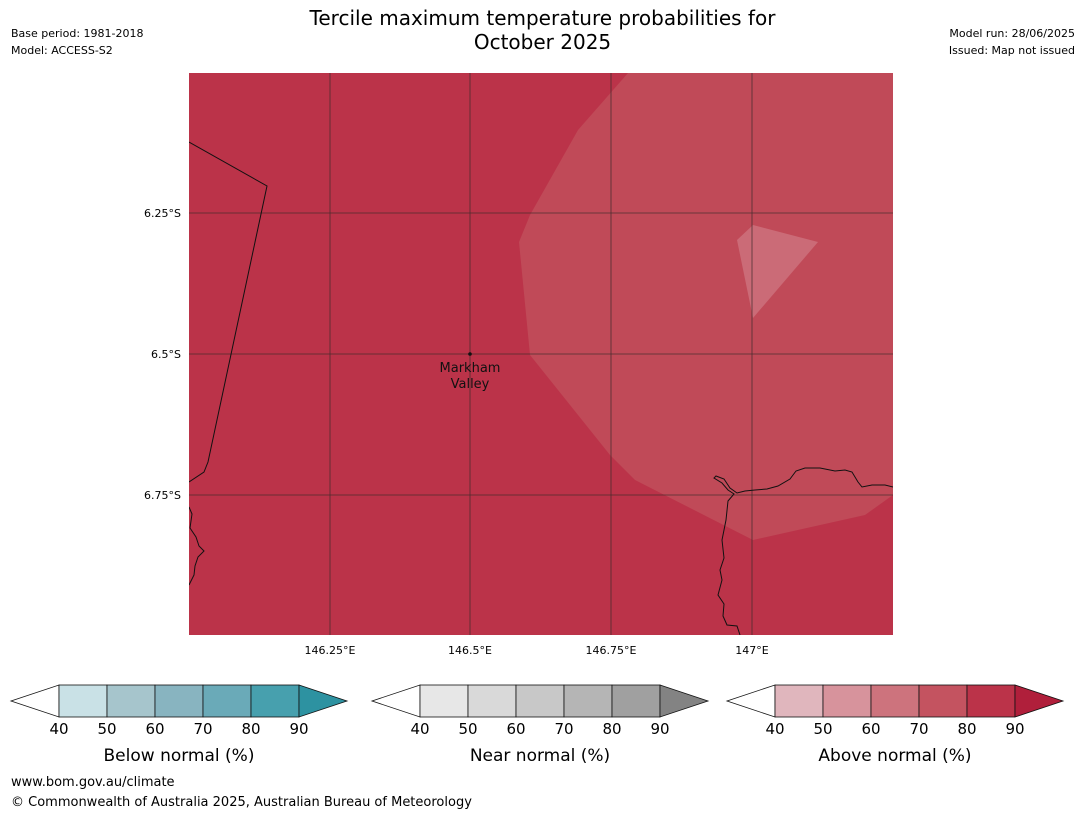  Describe the element at coordinates (1011, 50) in the screenshot. I see `issued-text: Issued: Map not issued` at that location.